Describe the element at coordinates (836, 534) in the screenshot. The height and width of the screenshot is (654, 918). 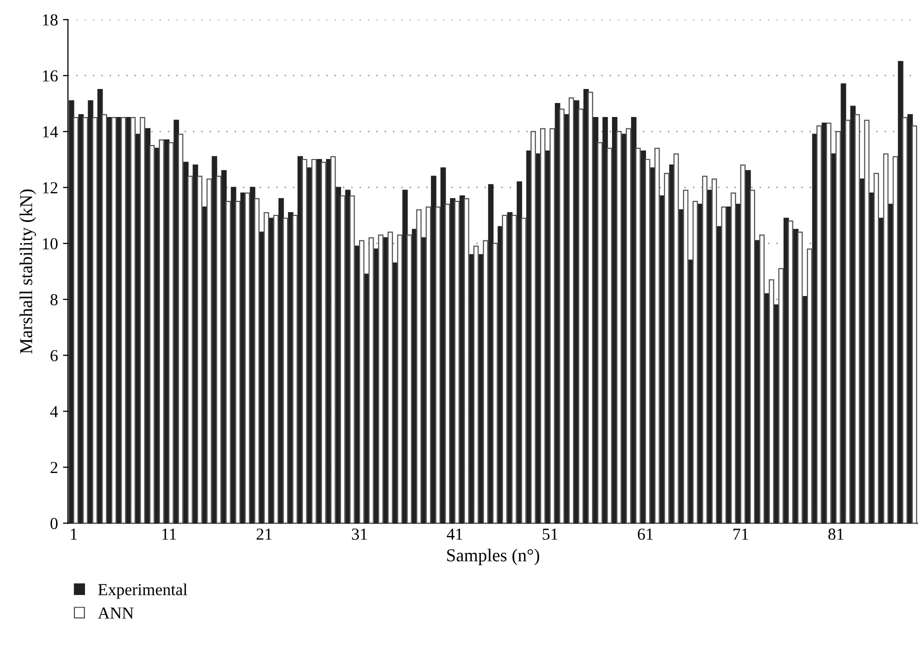
I see `x-tick-label: 81` at that location.